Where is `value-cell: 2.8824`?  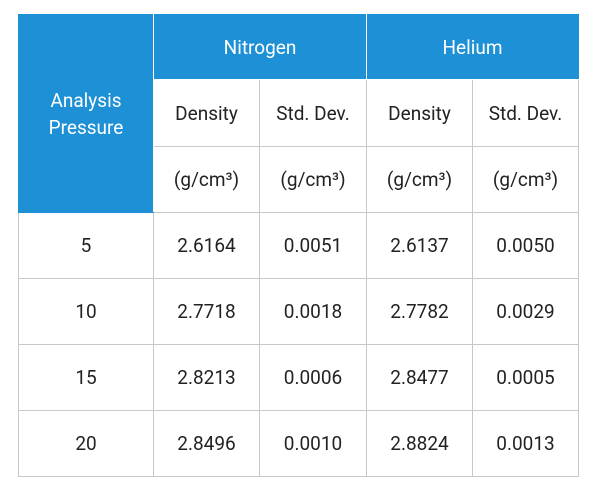
value-cell: 2.8824 is located at coordinates (419, 443).